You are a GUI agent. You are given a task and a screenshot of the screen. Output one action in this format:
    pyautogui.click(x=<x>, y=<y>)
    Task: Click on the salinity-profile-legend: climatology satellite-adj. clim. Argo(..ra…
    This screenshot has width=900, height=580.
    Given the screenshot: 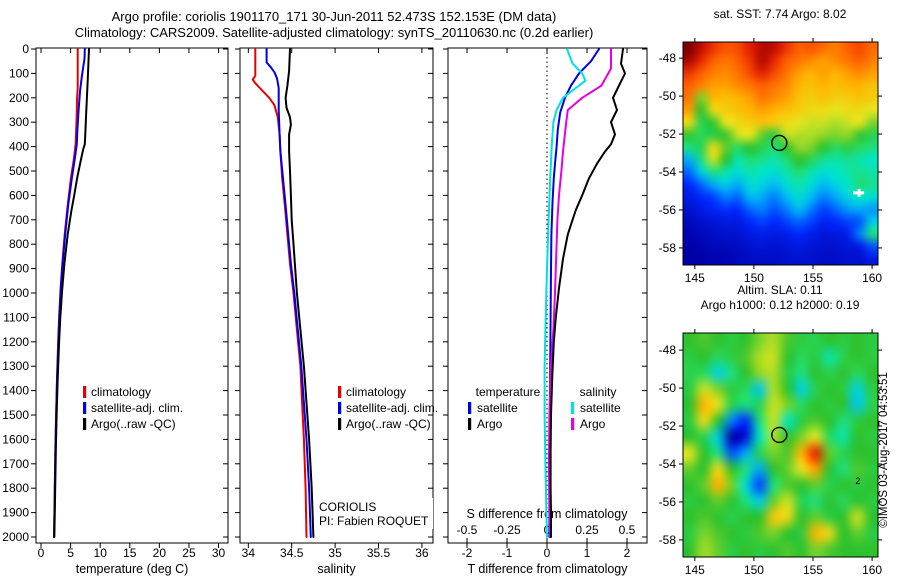 What is the action you would take?
    pyautogui.click(x=388, y=408)
    